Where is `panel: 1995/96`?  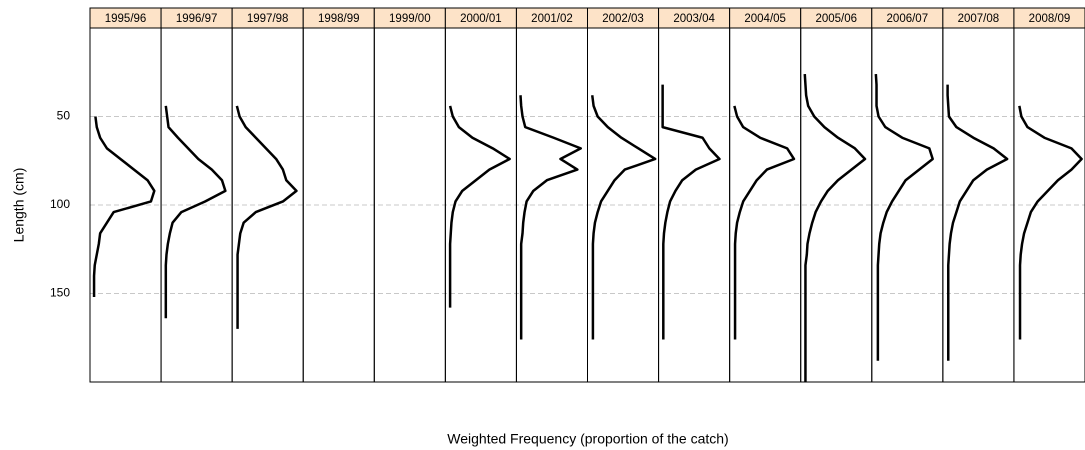 panel: 1995/96 is located at coordinates (125, 195).